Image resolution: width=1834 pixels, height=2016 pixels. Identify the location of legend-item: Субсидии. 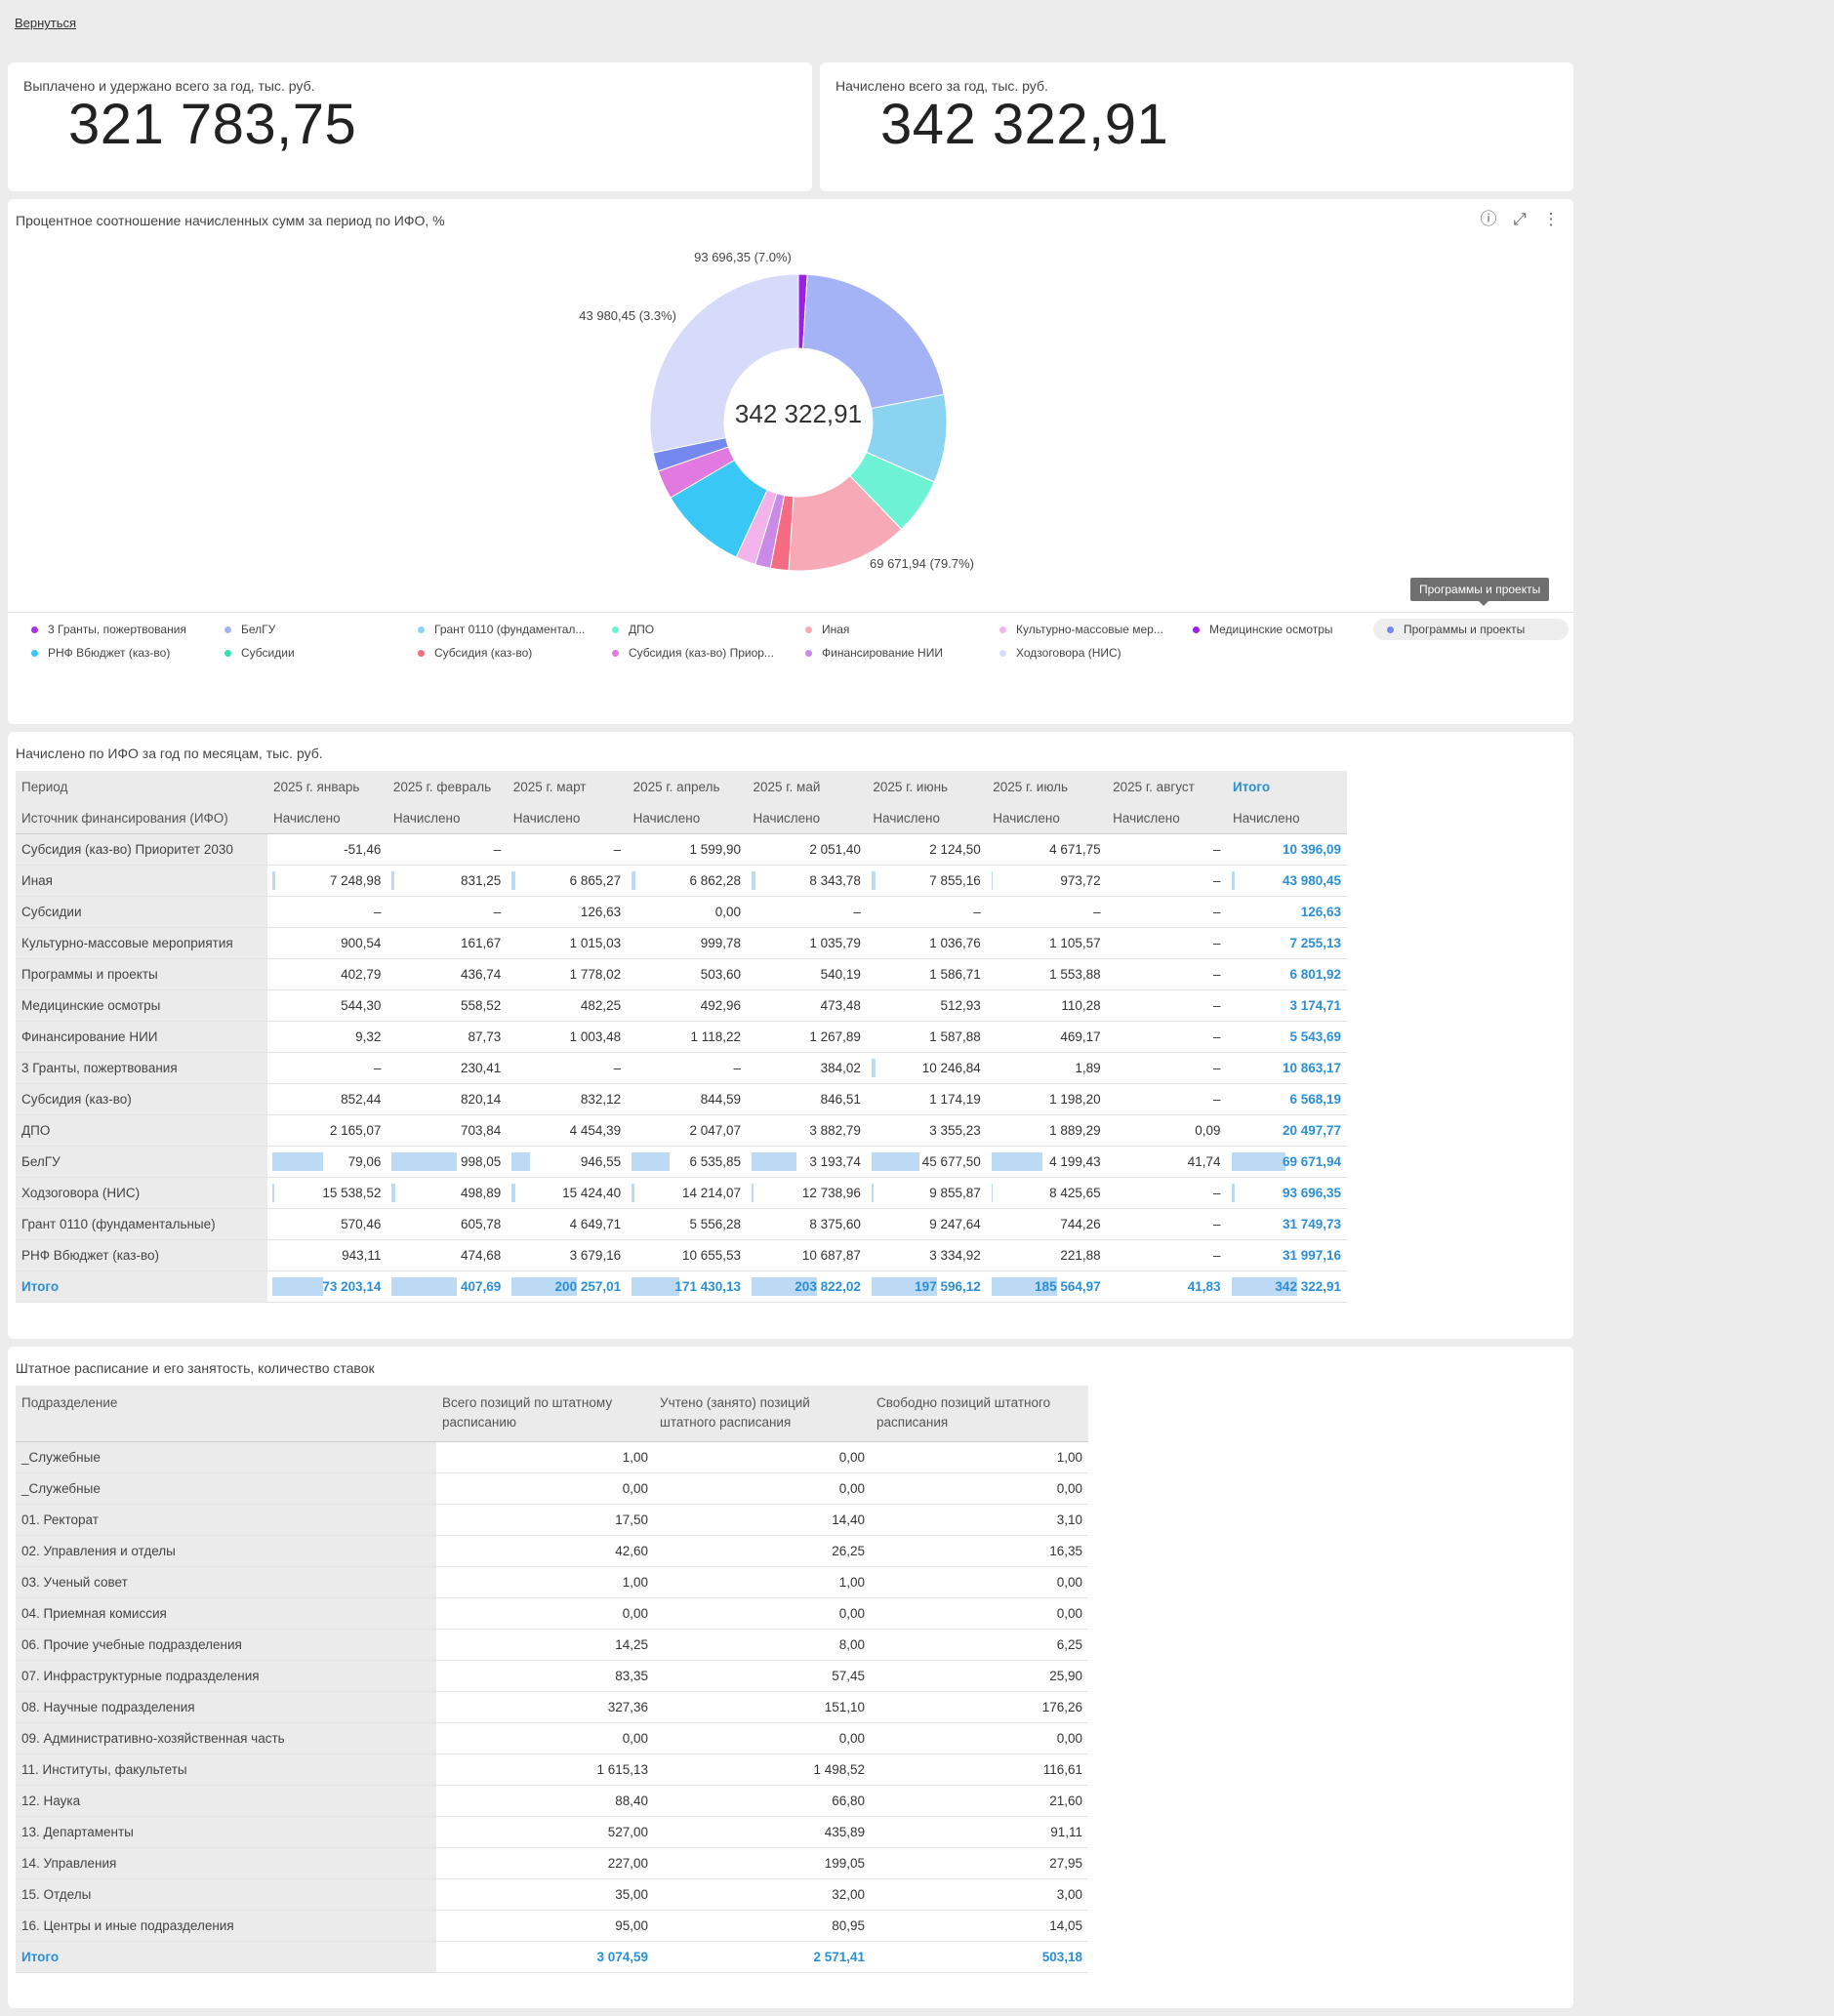
(301, 653).